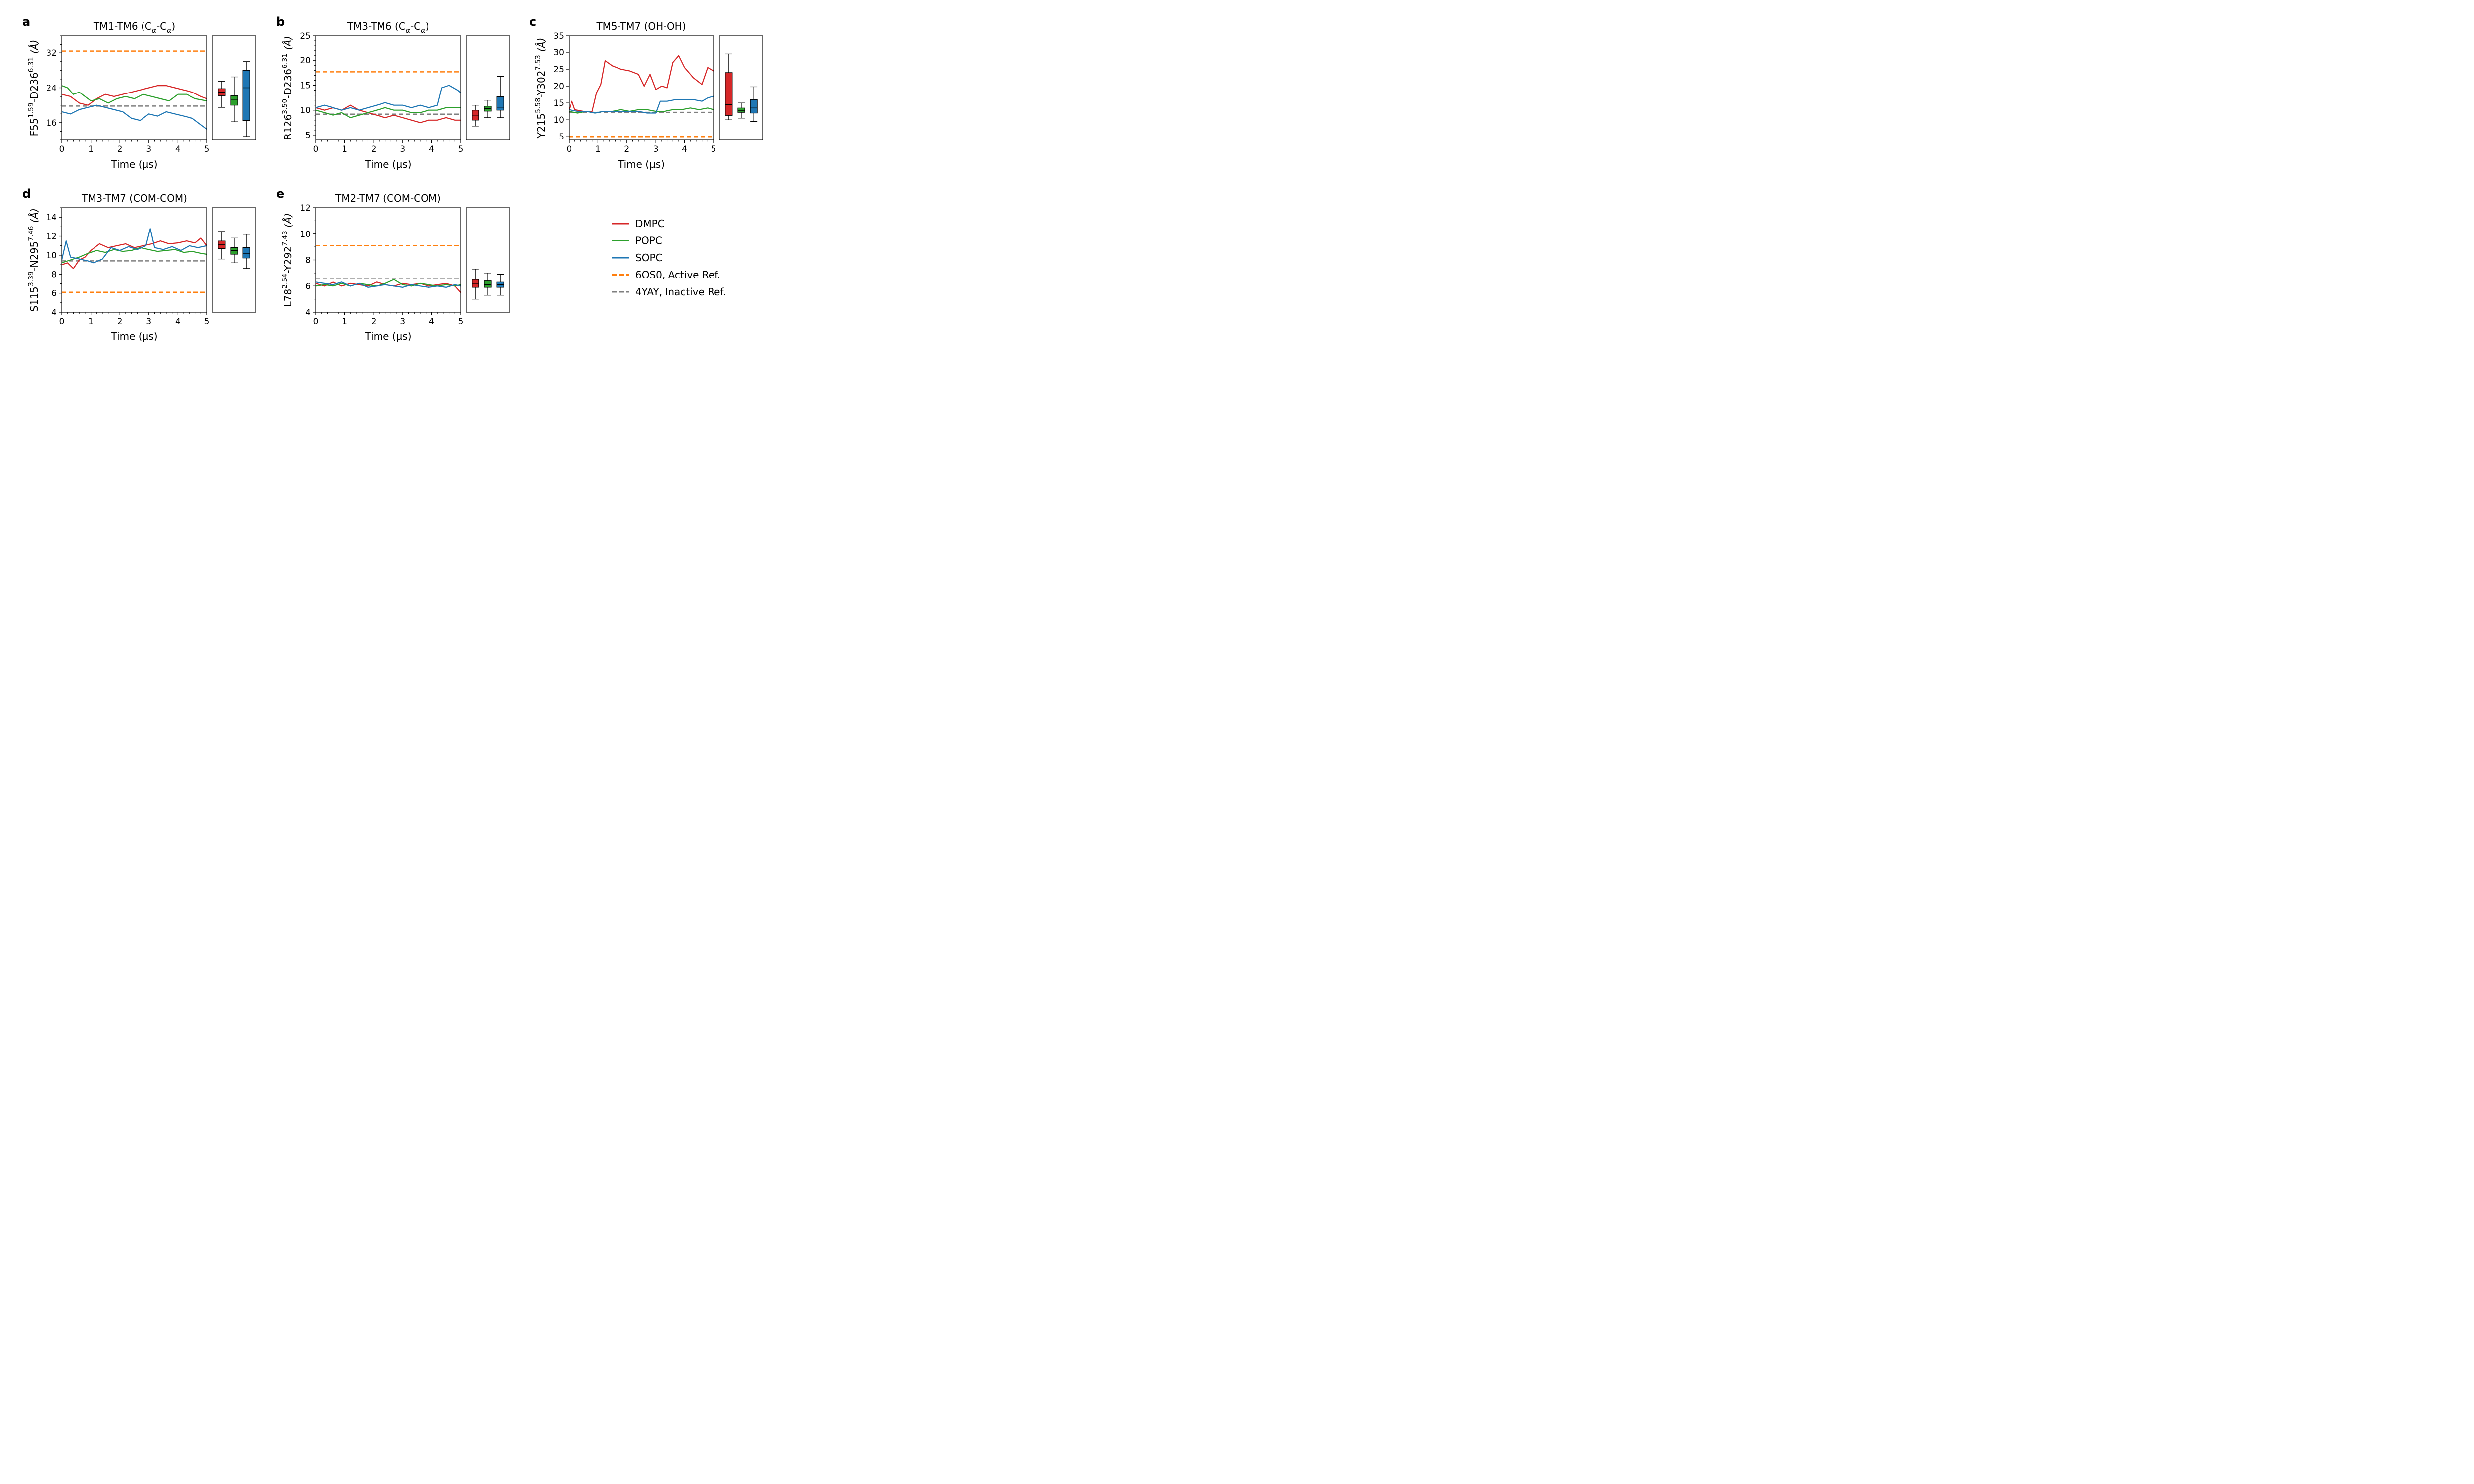 This screenshot has width=2474, height=1484. What do you see at coordinates (650, 224) in the screenshot?
I see `legend-label: DMPC` at bounding box center [650, 224].